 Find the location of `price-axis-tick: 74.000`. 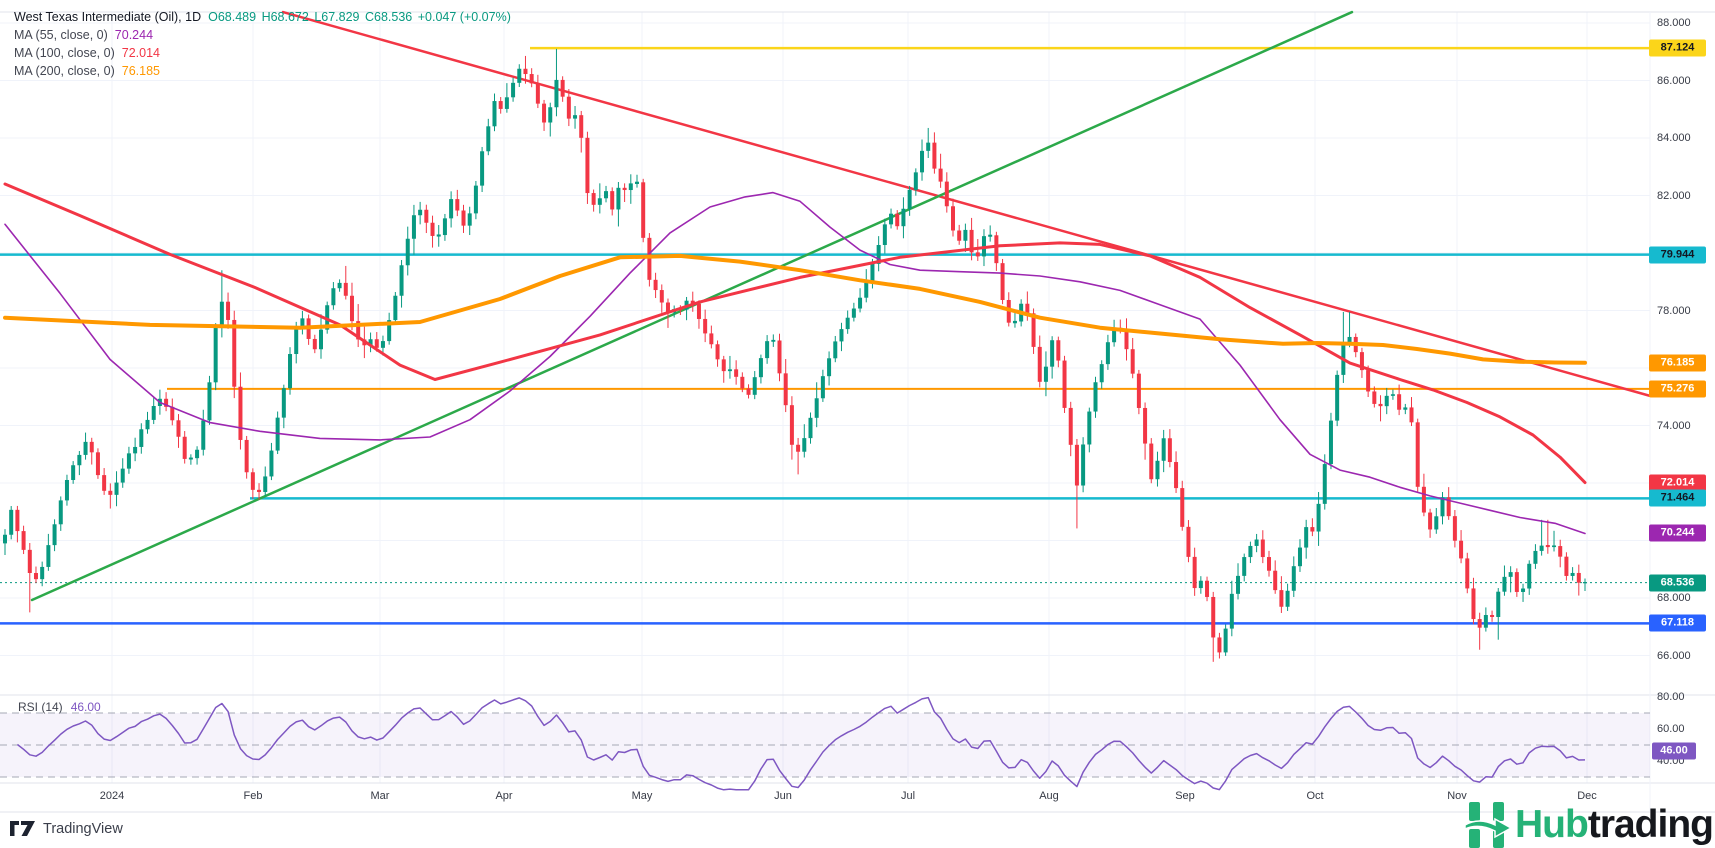

price-axis-tick: 74.000 is located at coordinates (1674, 425).